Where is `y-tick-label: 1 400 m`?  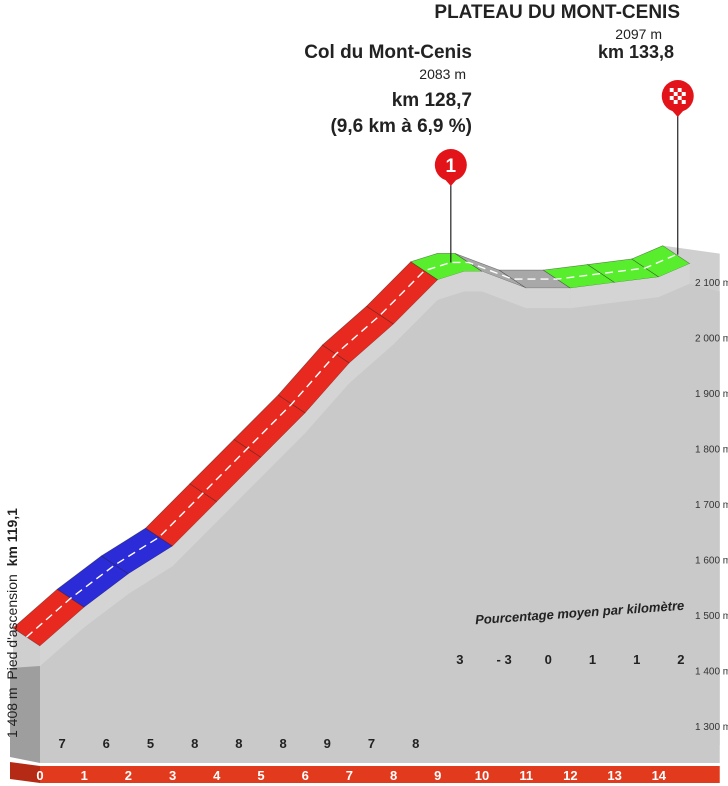 y-tick-label: 1 400 m is located at coordinates (711, 672).